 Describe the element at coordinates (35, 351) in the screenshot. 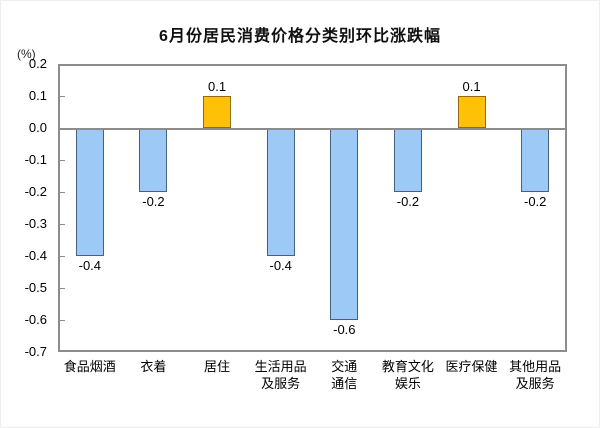

I see `y-tick-label: -0.7` at that location.